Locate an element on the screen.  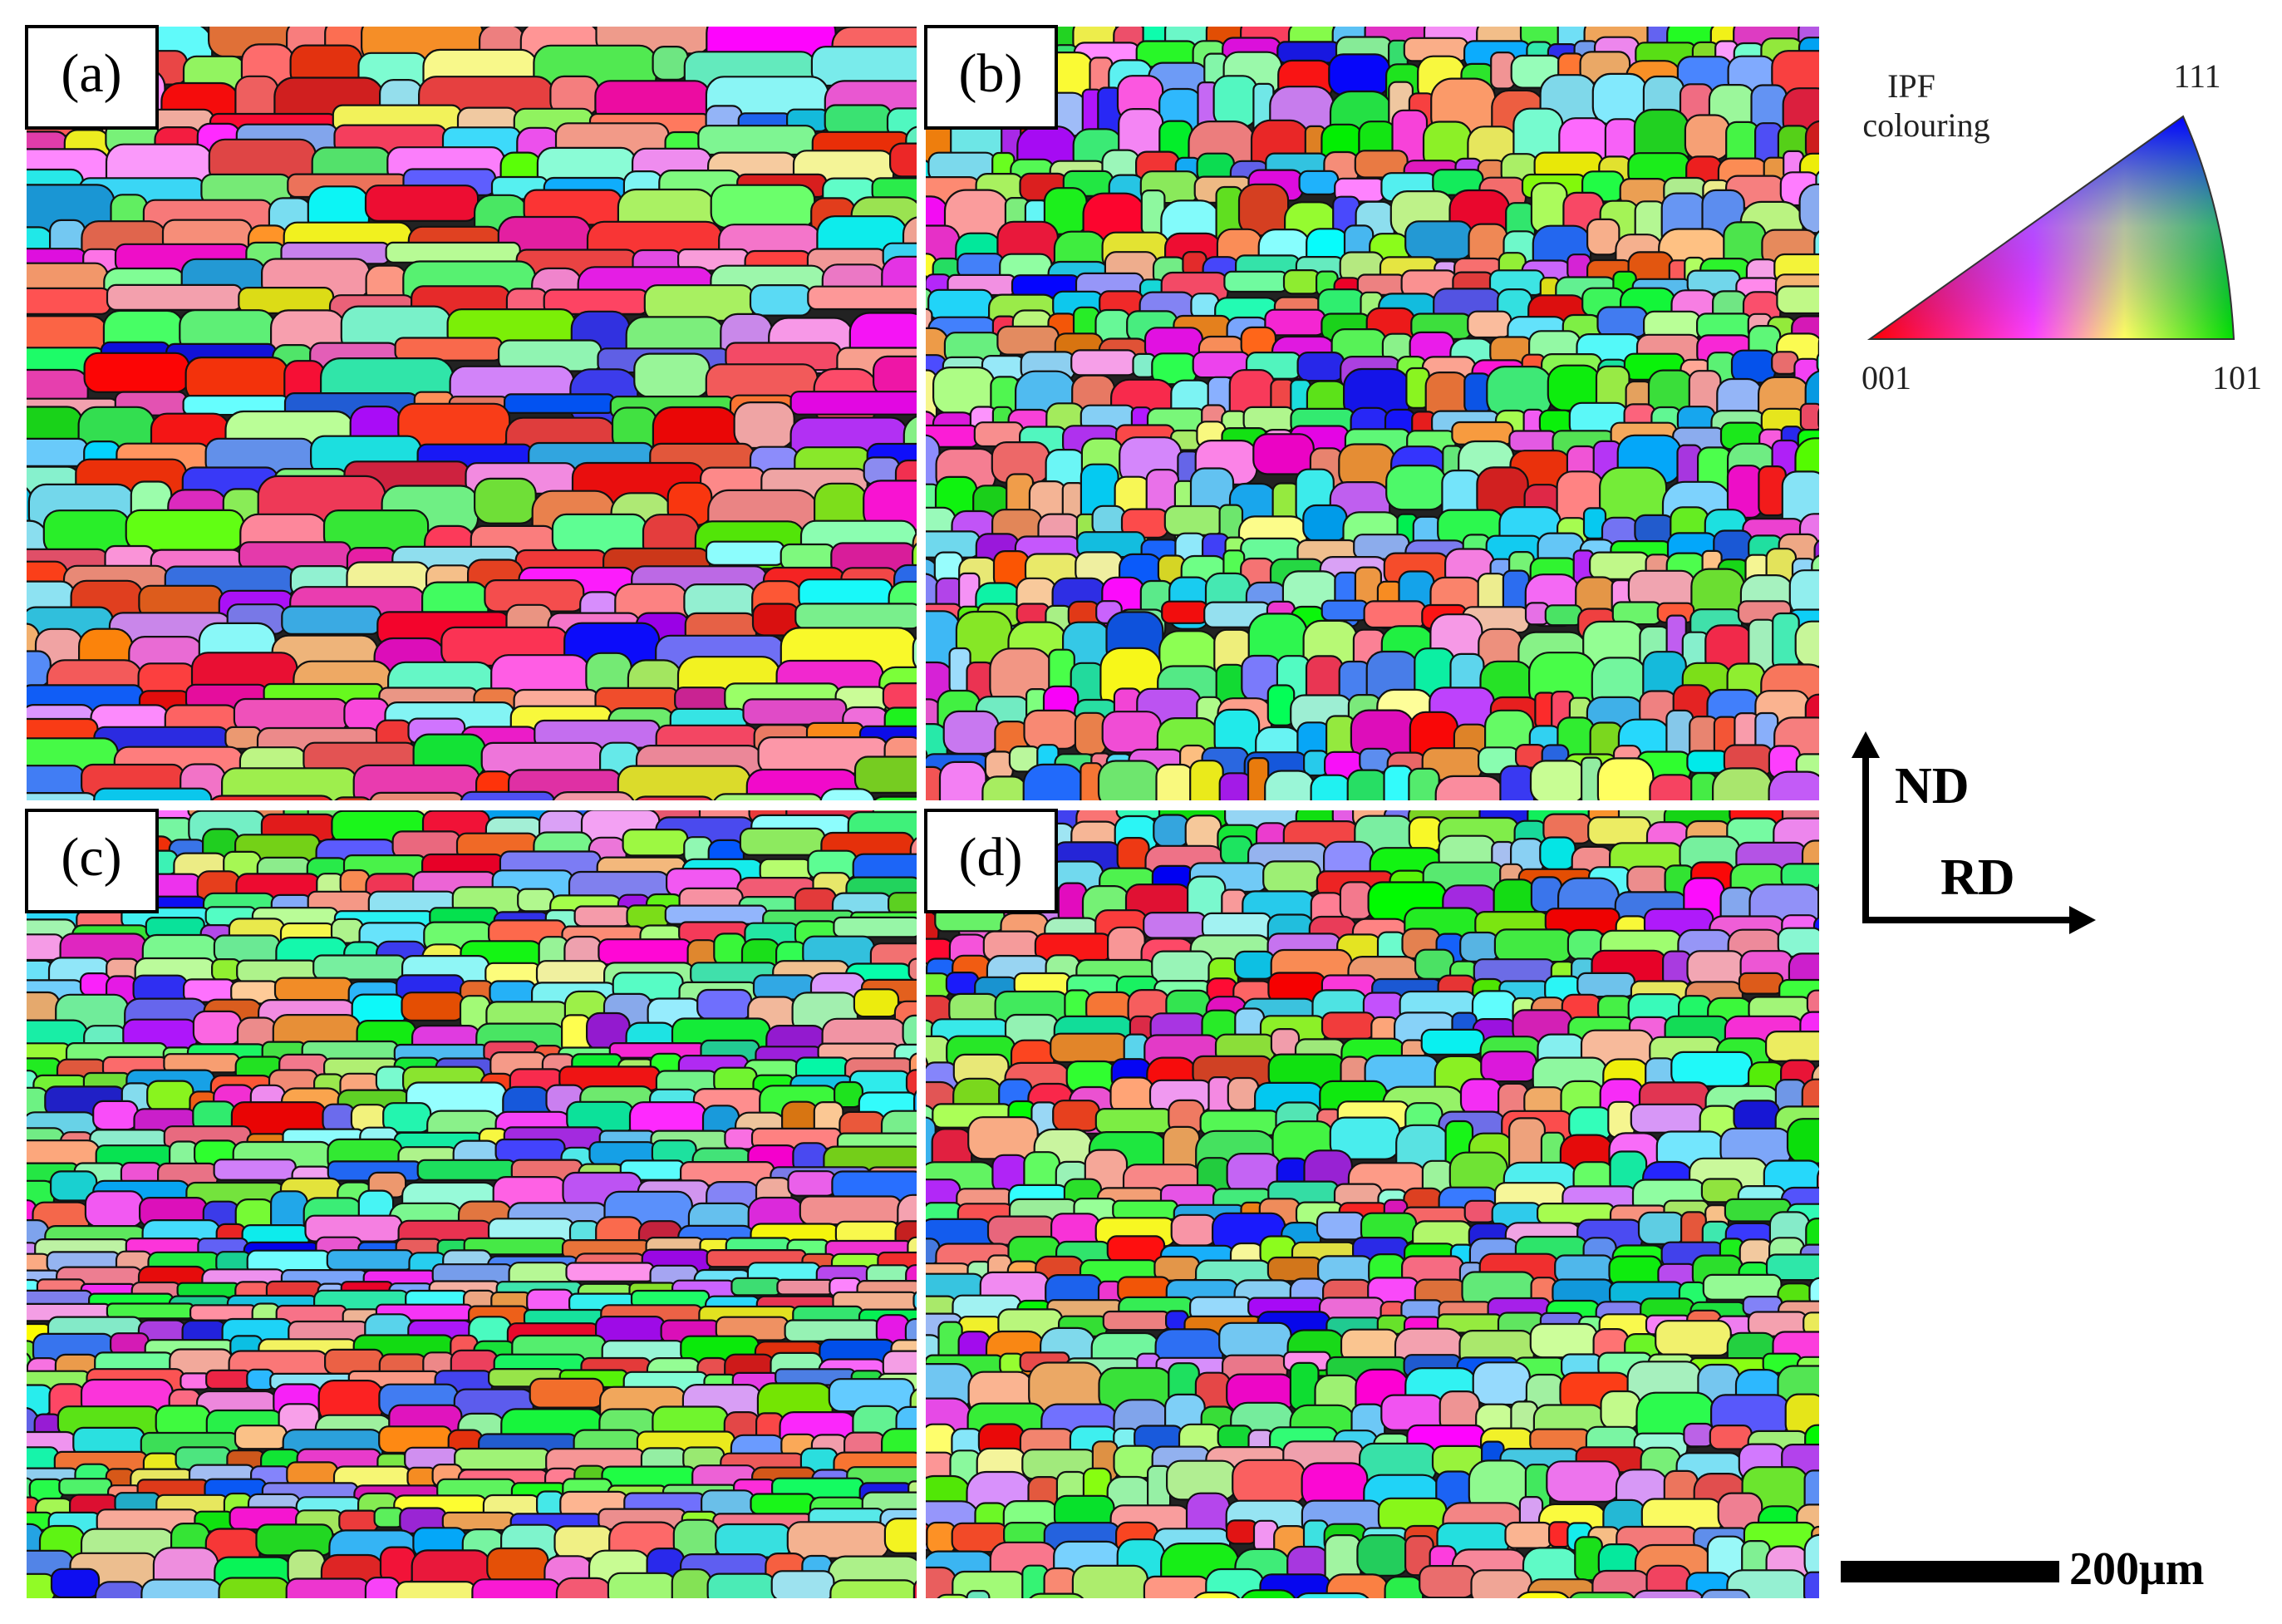
direction-axes: ND RD is located at coordinates (1974, 832).